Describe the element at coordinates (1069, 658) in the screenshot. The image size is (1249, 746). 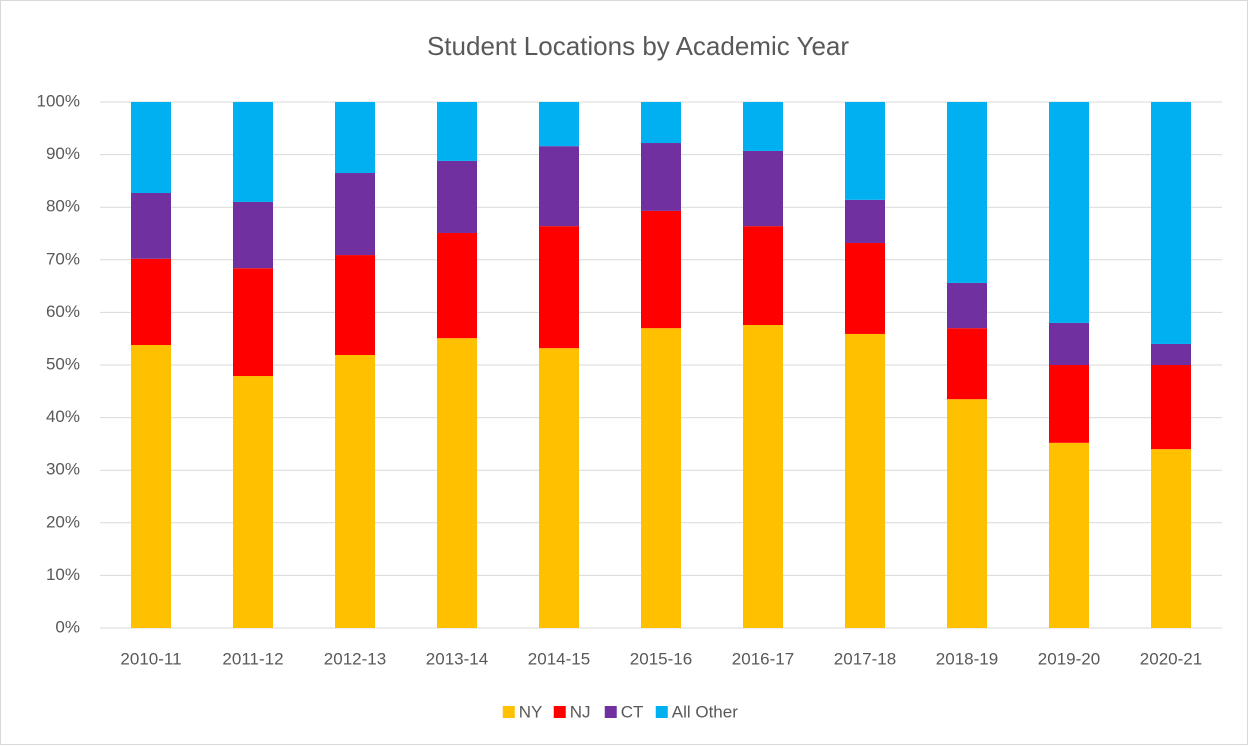
I see `x-tick-label: 2019-20` at that location.